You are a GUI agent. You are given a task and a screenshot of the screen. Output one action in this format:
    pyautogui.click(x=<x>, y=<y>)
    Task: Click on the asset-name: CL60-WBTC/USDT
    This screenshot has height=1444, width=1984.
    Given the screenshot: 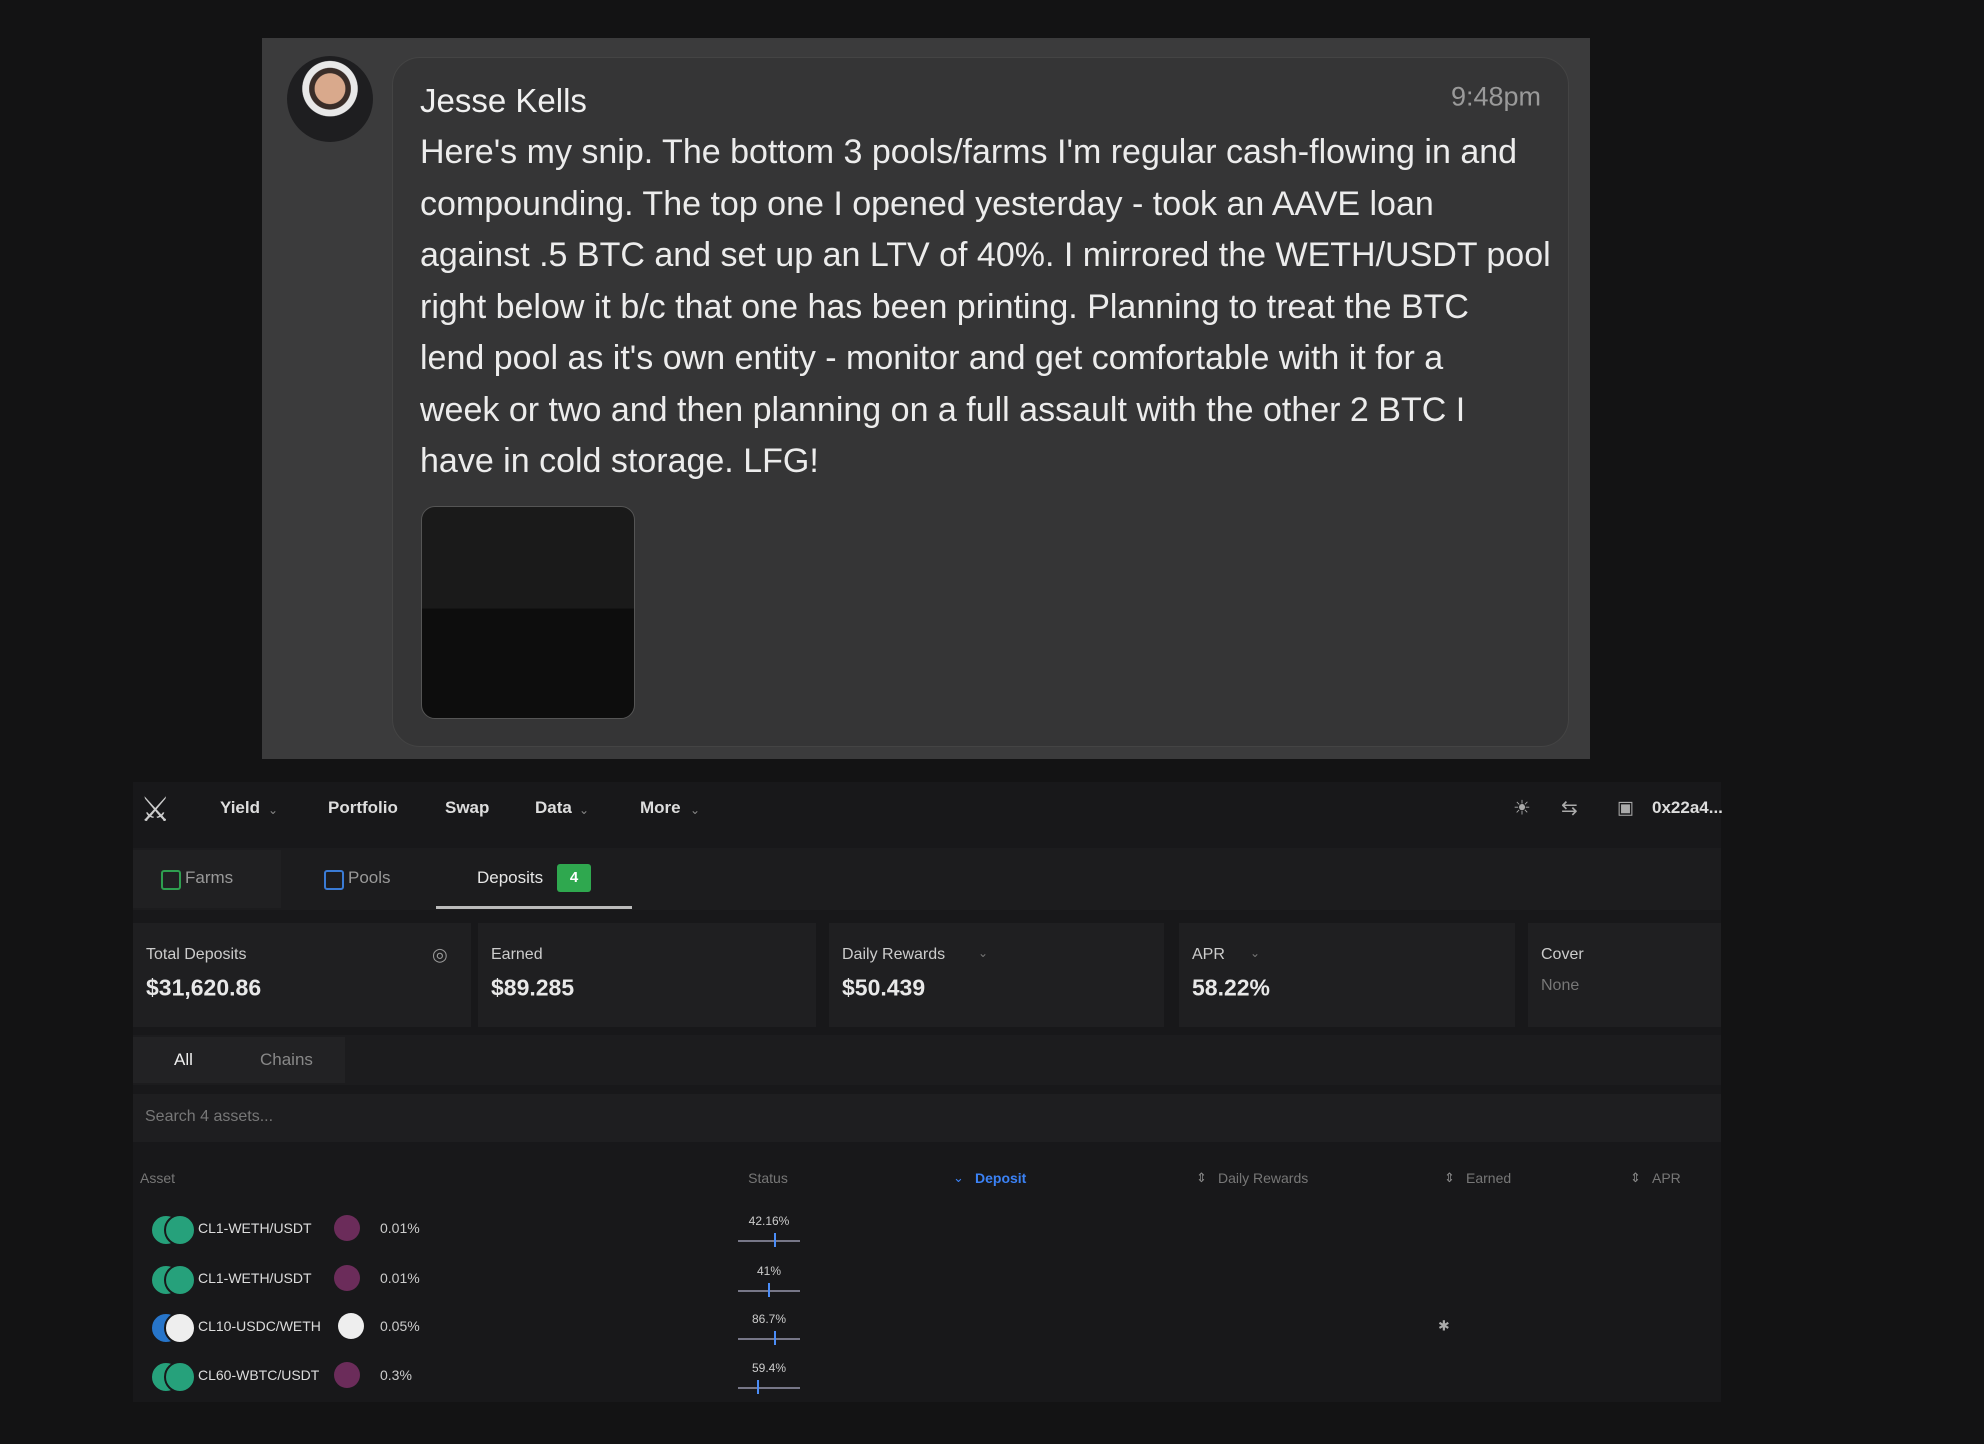 What is the action you would take?
    pyautogui.click(x=259, y=1375)
    